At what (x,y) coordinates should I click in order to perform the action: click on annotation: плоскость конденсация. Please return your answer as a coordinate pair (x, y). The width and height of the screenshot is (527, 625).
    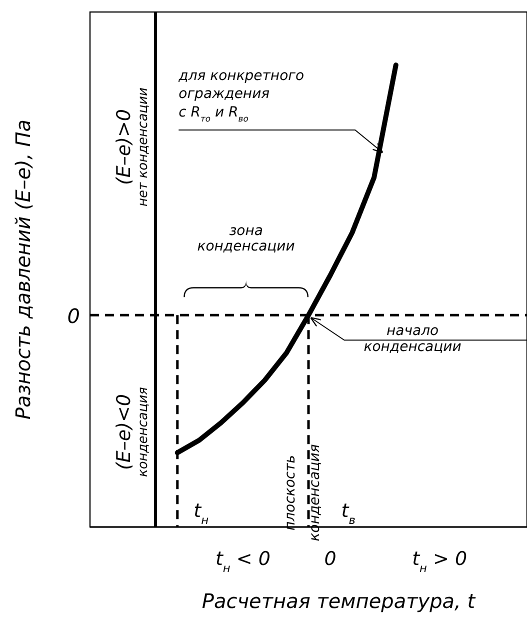
    Looking at the image, I should click on (302, 493).